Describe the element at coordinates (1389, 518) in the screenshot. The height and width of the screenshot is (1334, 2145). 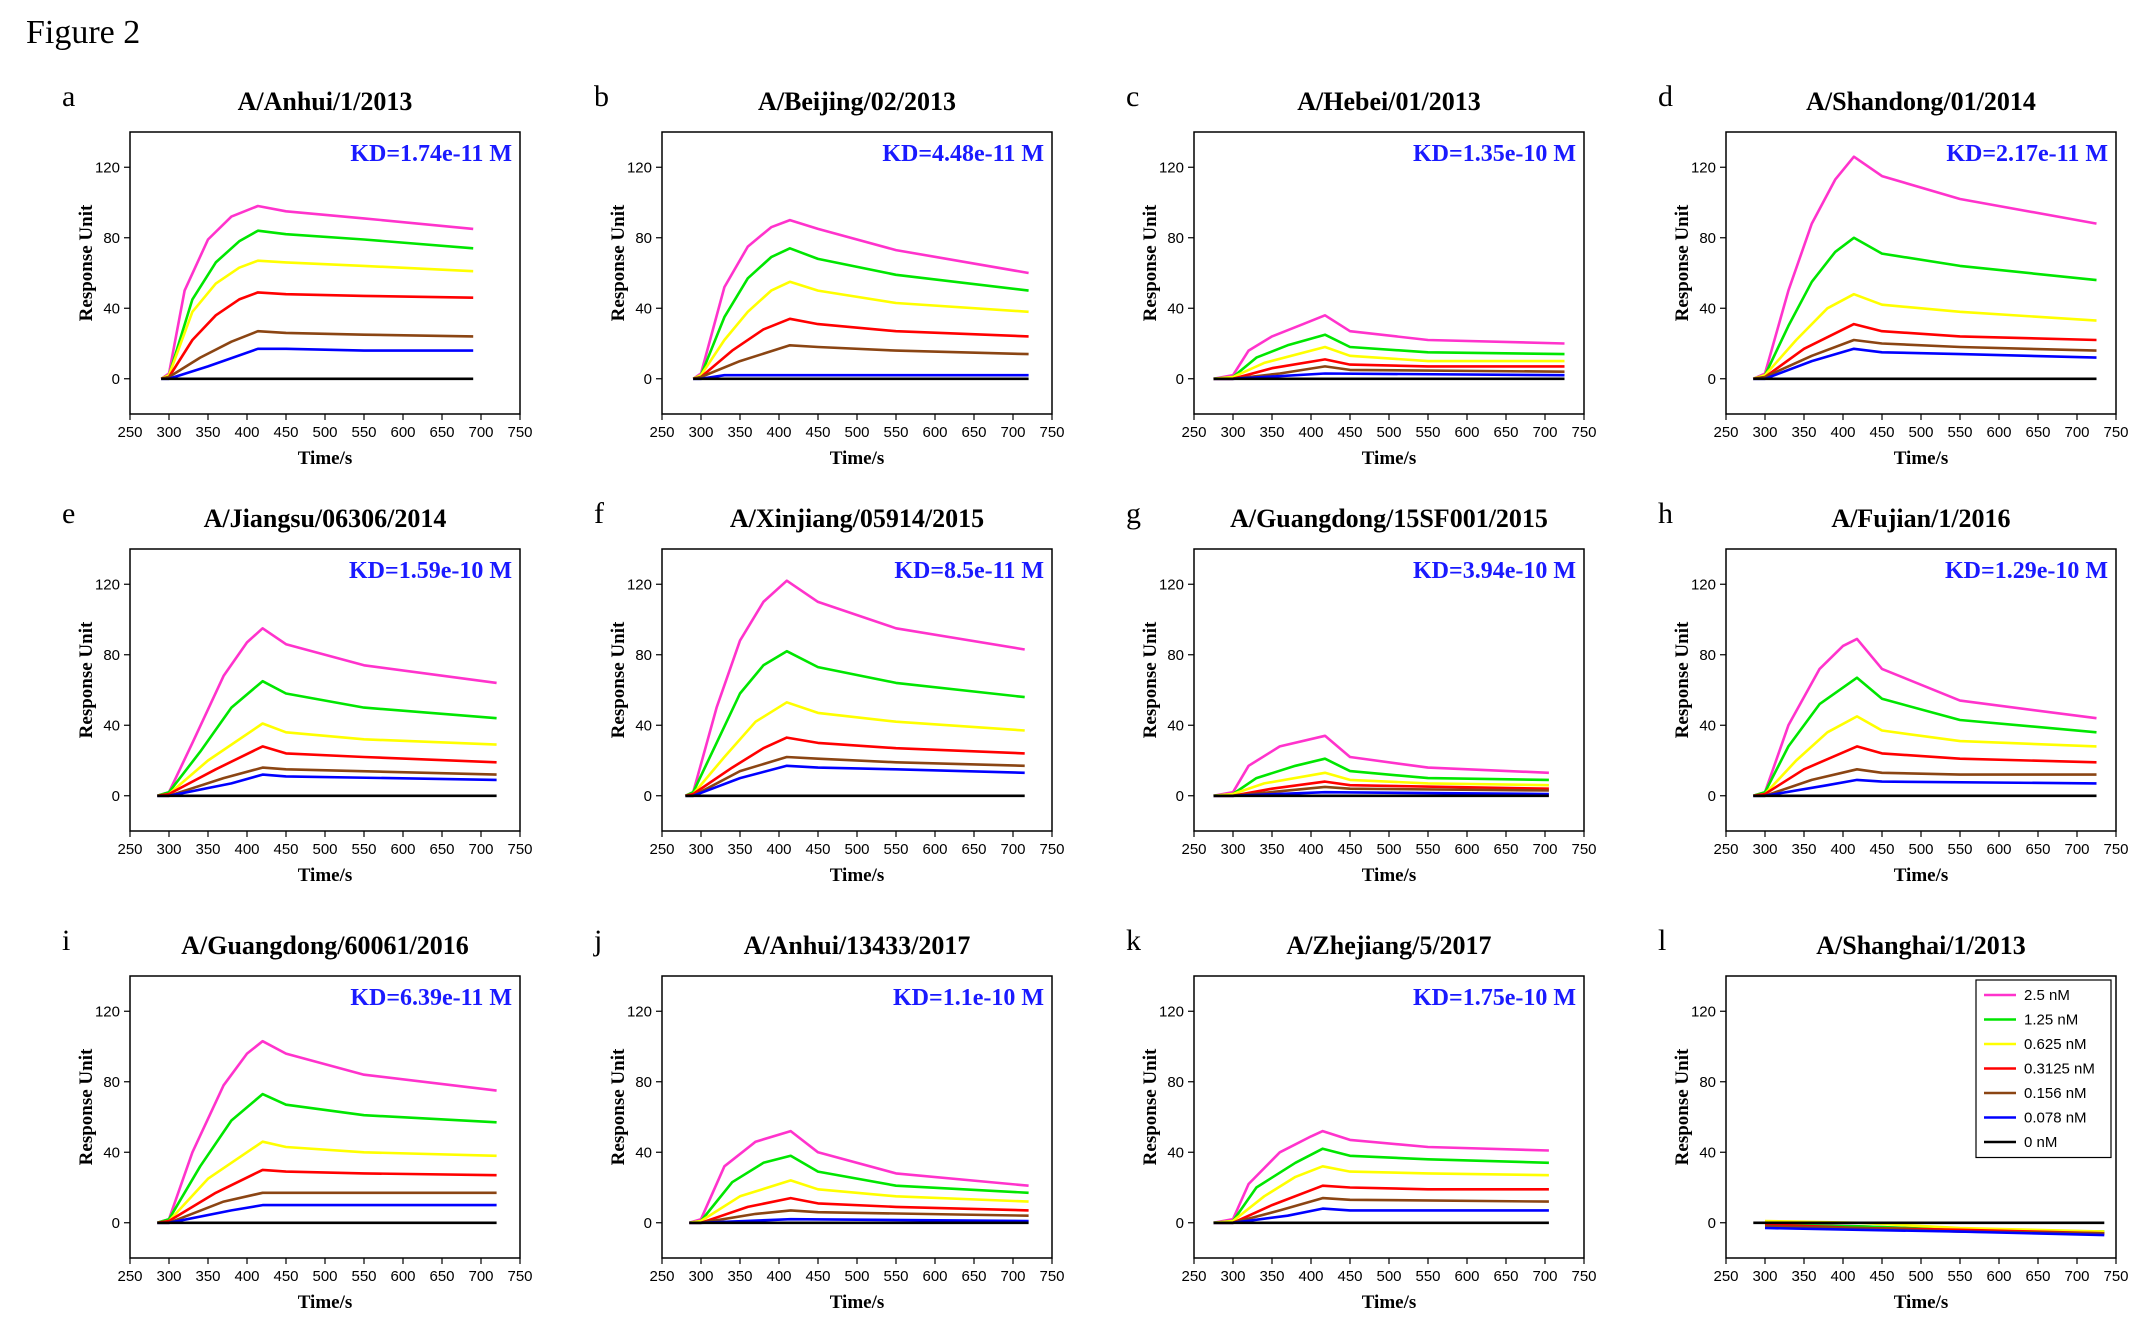
I see `chart-title: A/Guangdong/15SF001/2015` at that location.